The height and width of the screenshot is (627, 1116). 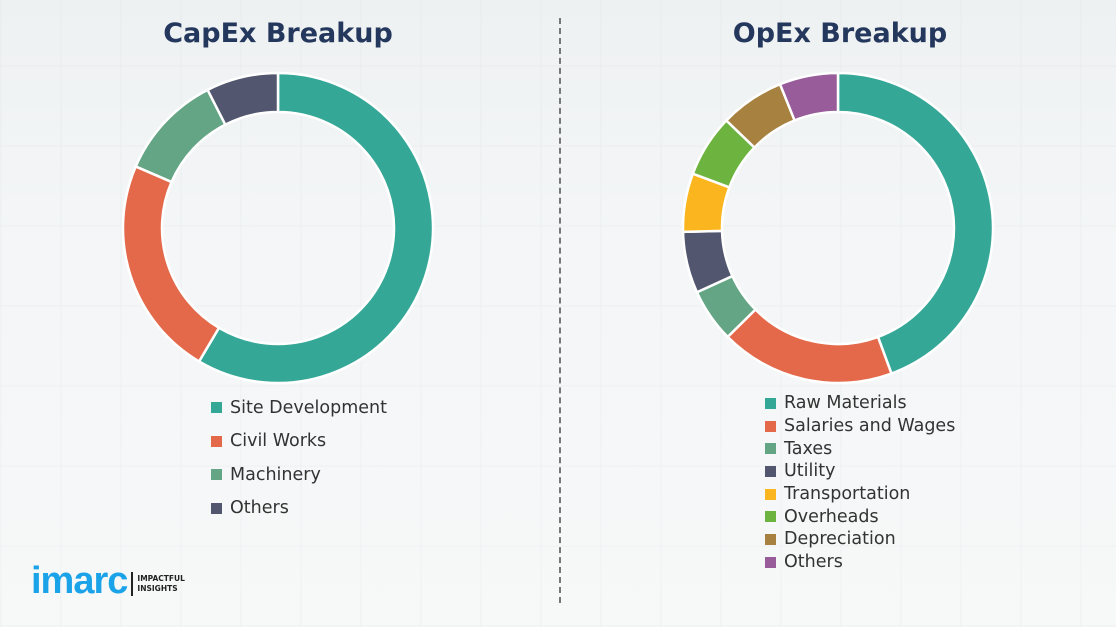 I want to click on capex-title: CapEx Breakup, so click(x=278, y=33).